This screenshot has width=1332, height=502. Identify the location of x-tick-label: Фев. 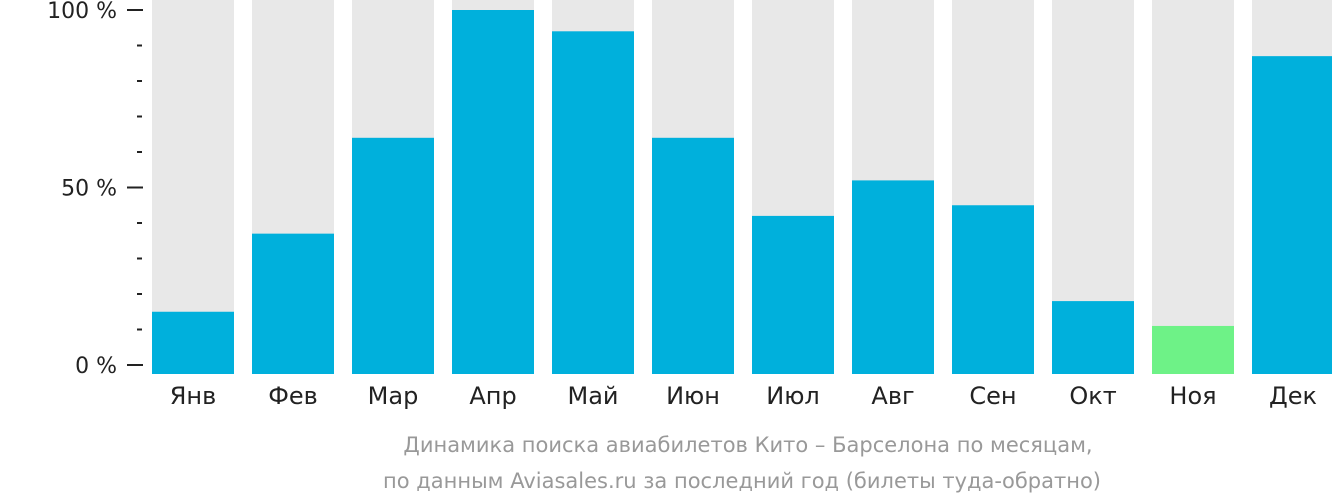
(293, 396).